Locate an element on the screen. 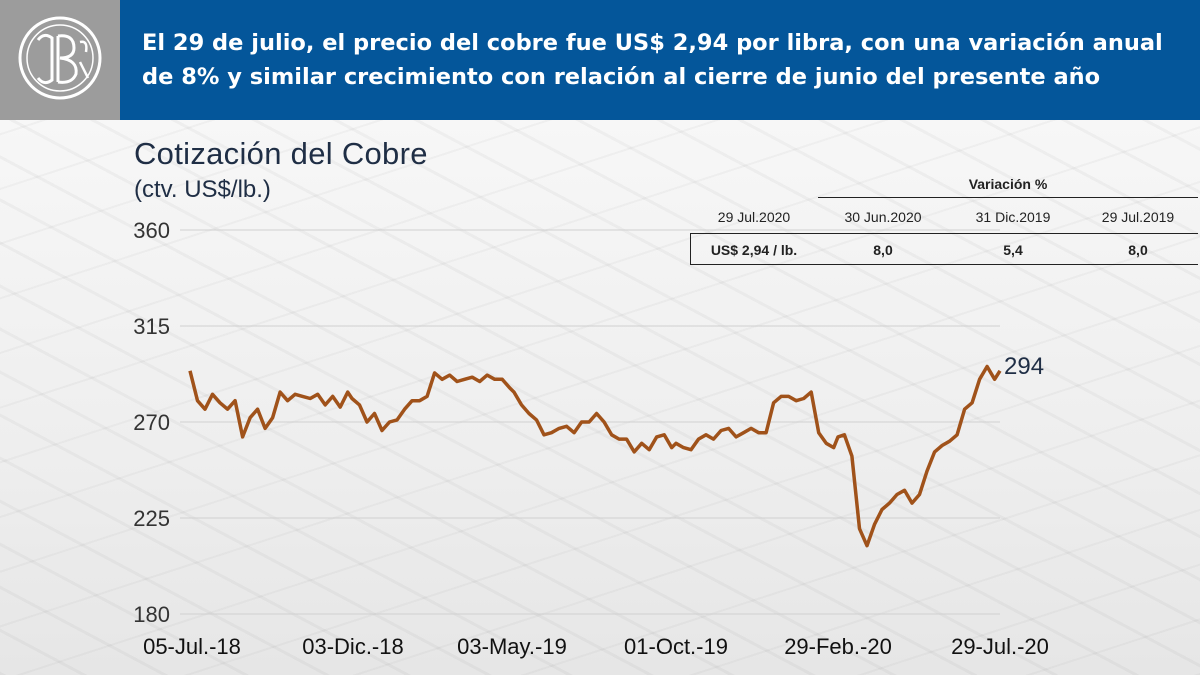 This screenshot has height=675, width=1200. y-tick-label: 315 is located at coordinates (151, 326).